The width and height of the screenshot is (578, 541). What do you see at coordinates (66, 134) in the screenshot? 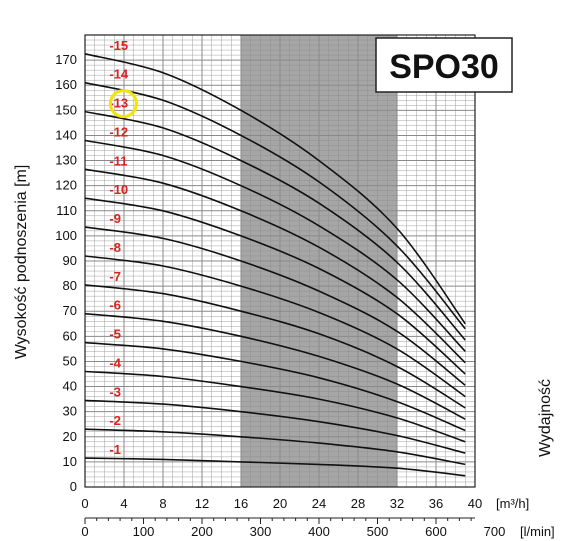
I see `y-tick-label: 140` at bounding box center [66, 134].